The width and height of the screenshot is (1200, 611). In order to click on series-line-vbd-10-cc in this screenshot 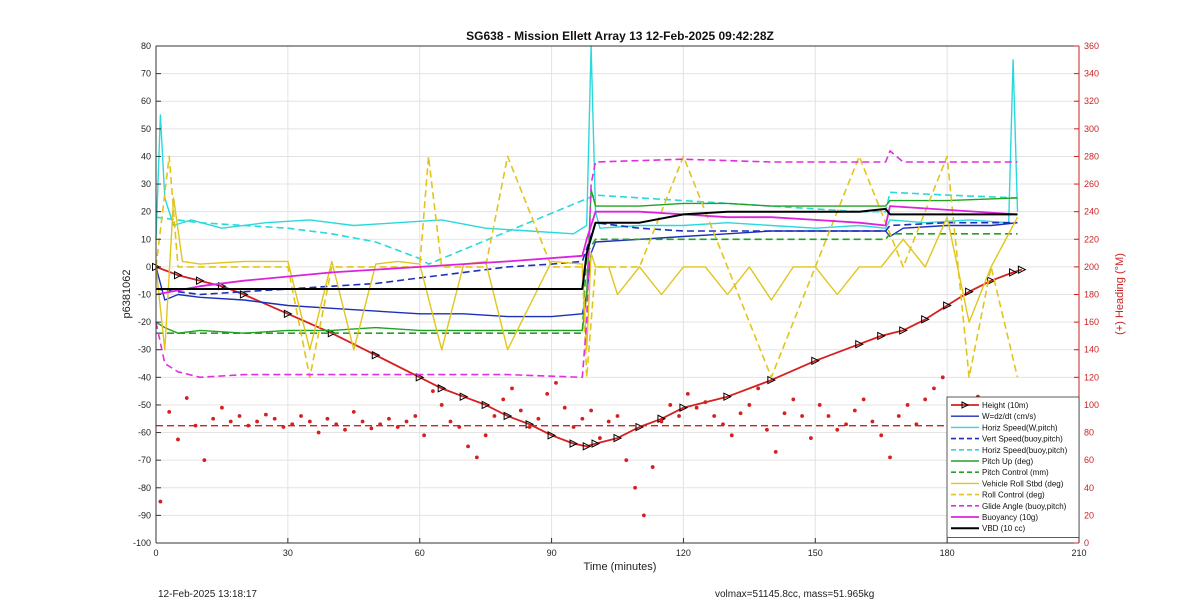, I will do `click(587, 248)`.